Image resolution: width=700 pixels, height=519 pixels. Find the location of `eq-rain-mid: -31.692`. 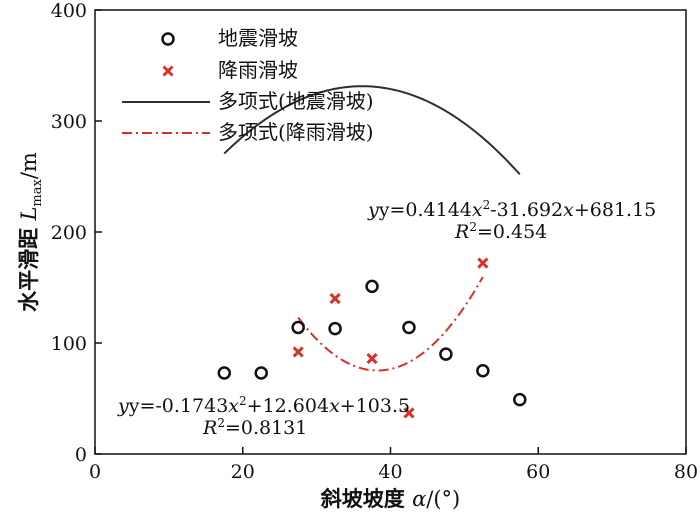

eq-rain-mid: -31.692 is located at coordinates (526, 210).